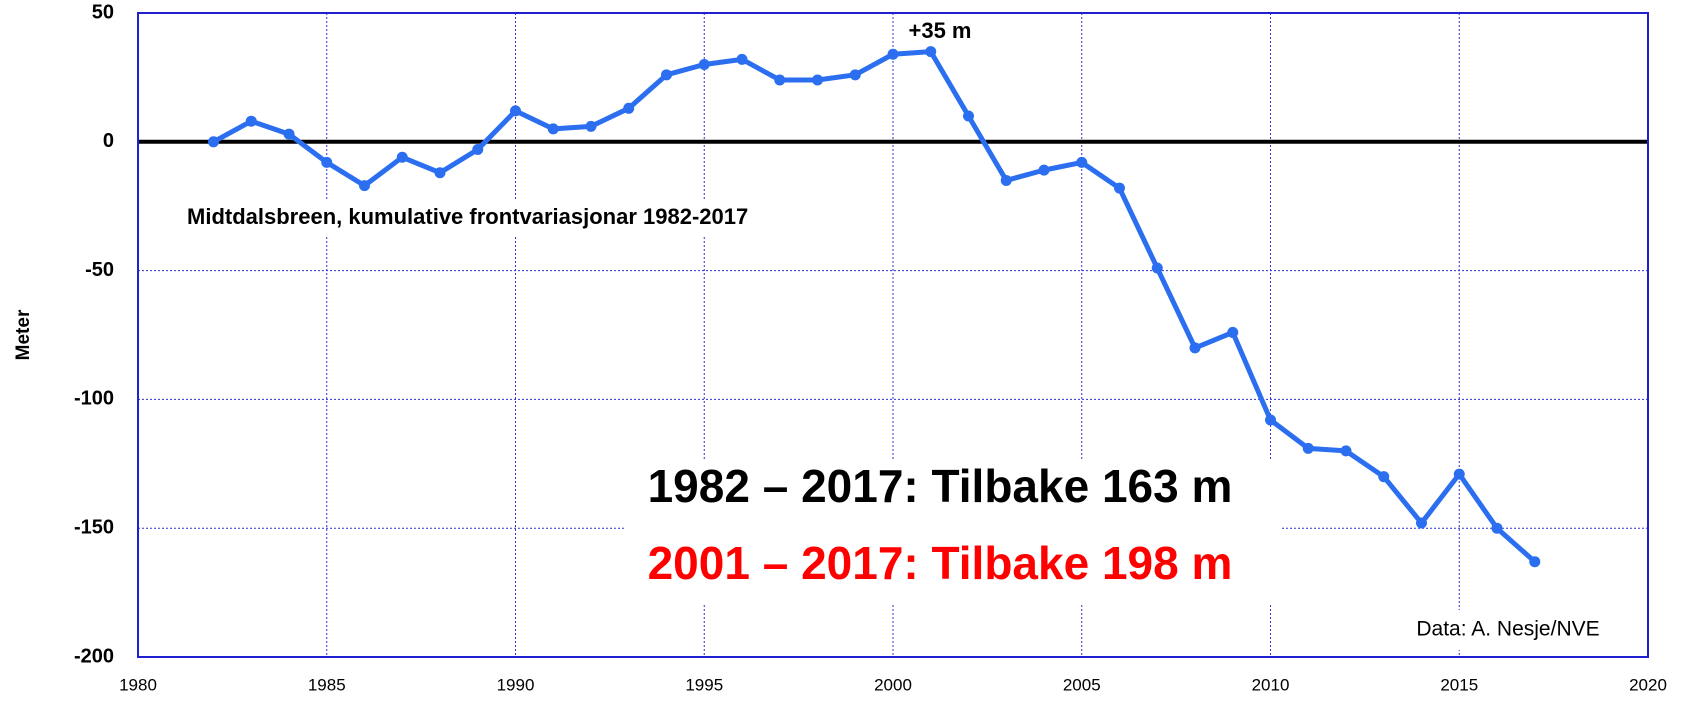 This screenshot has height=702, width=1701. What do you see at coordinates (704, 684) in the screenshot?
I see `x-tick-label: 1995` at bounding box center [704, 684].